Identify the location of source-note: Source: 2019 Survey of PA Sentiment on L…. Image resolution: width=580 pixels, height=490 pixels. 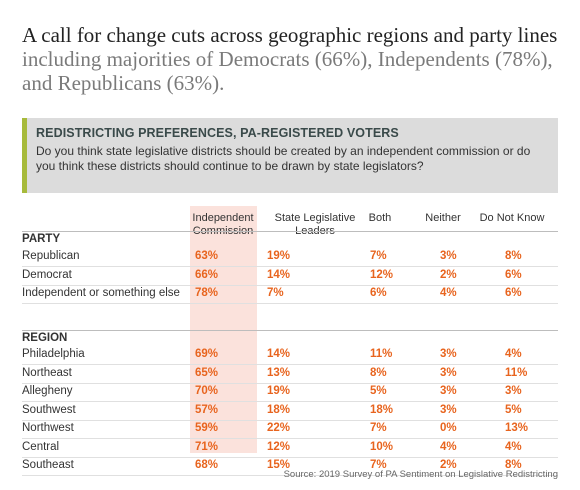
(420, 474).